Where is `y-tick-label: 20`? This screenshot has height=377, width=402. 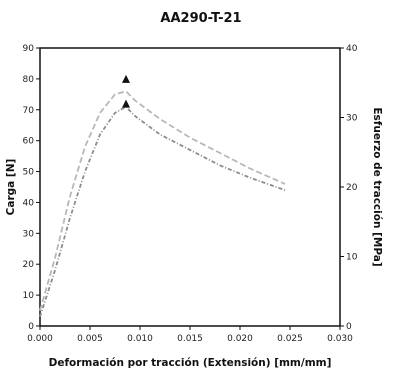 y-tick-label: 20 is located at coordinates (29, 265).